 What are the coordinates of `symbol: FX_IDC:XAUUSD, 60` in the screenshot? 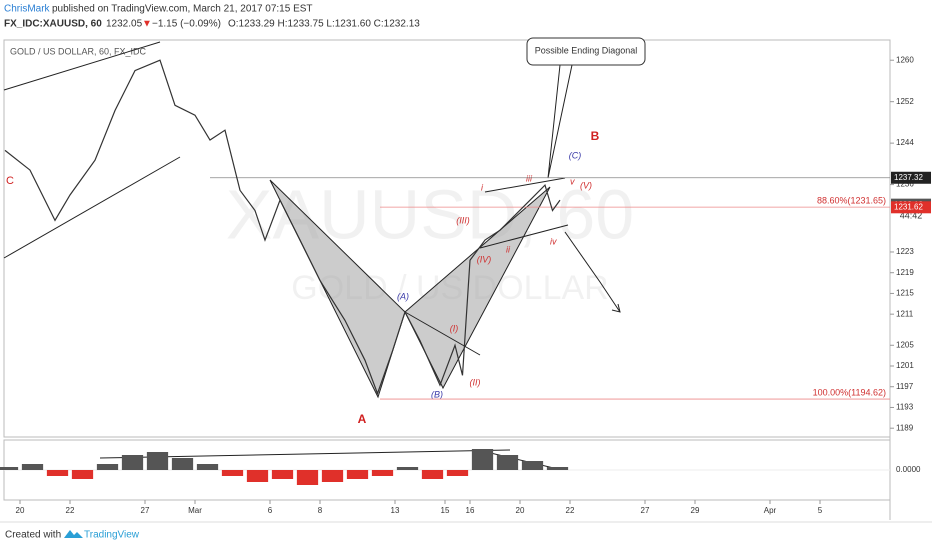 It's located at (53, 24).